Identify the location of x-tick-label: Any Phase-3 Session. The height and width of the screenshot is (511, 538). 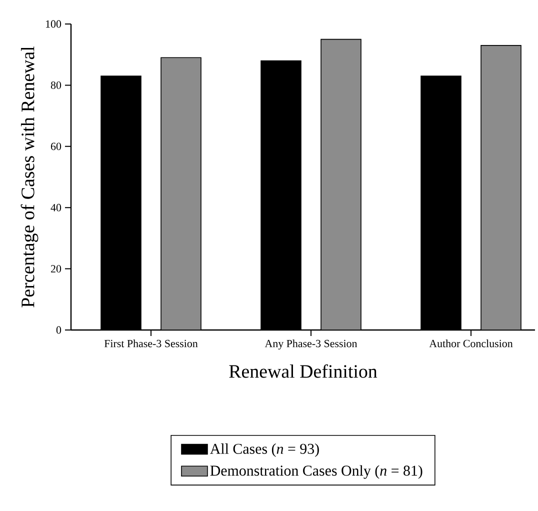
(311, 345).